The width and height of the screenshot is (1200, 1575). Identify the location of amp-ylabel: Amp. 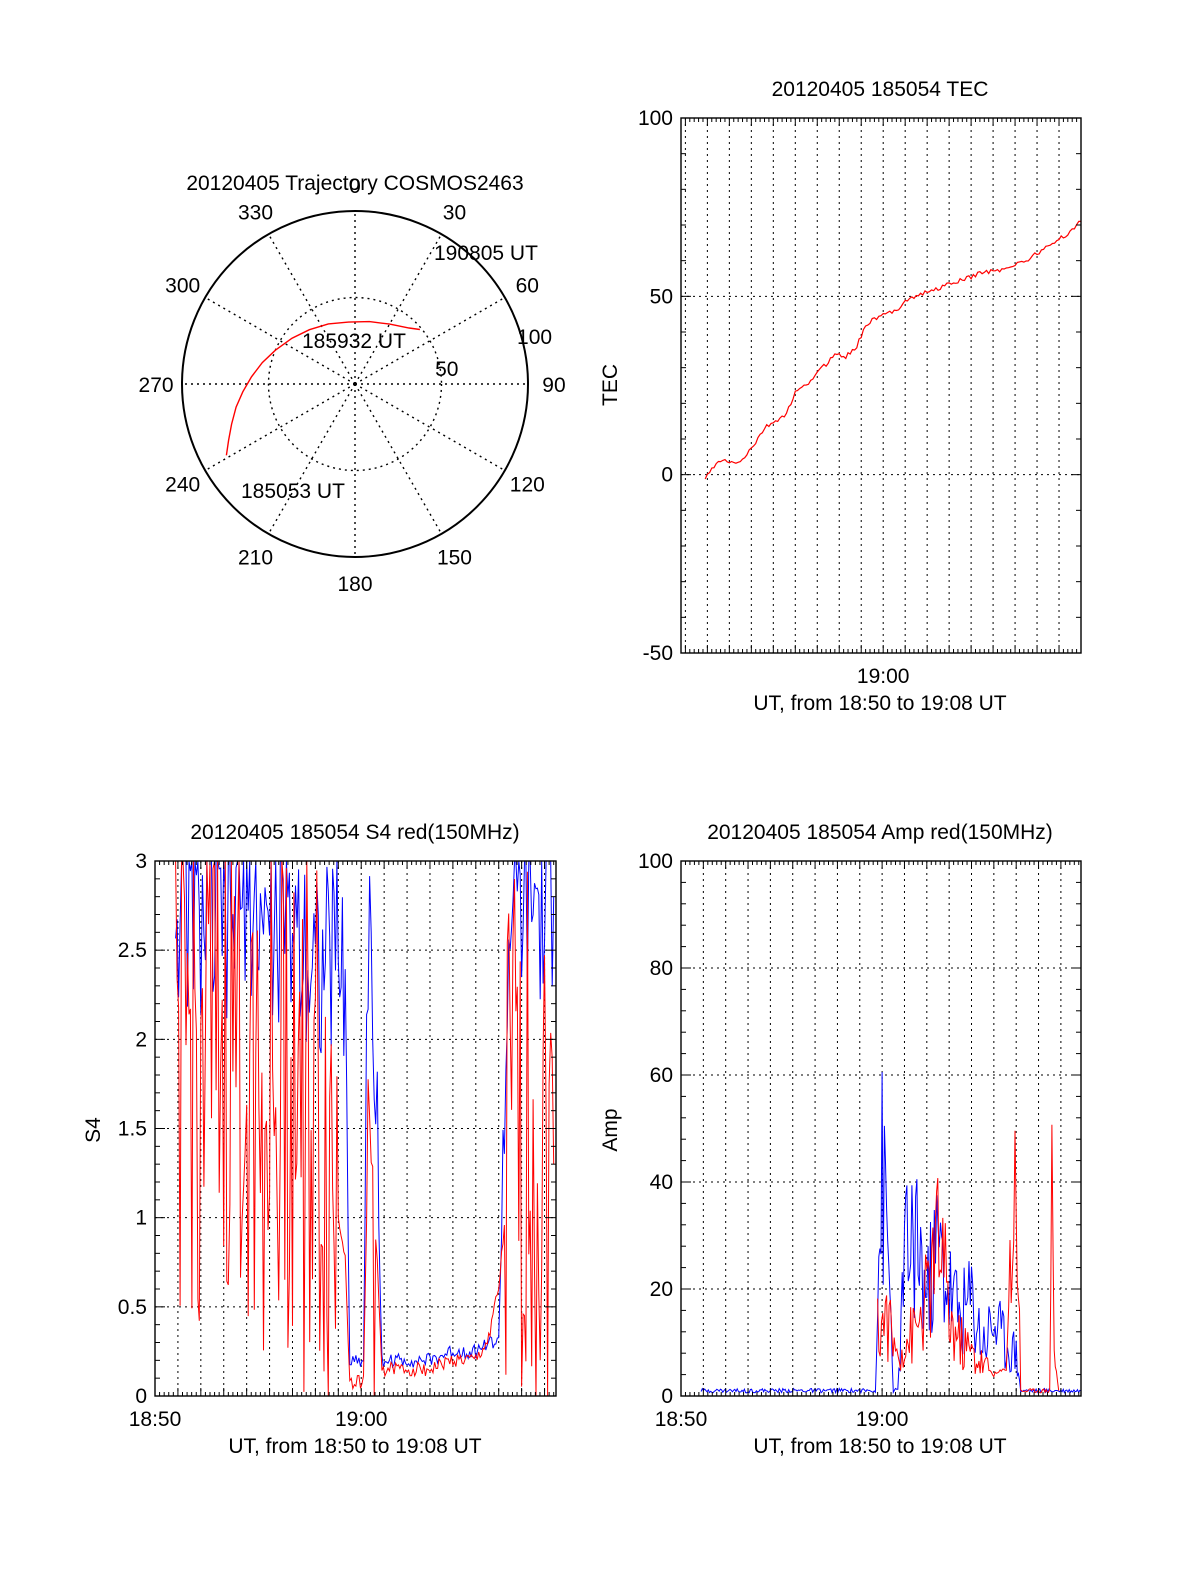
(610, 1129).